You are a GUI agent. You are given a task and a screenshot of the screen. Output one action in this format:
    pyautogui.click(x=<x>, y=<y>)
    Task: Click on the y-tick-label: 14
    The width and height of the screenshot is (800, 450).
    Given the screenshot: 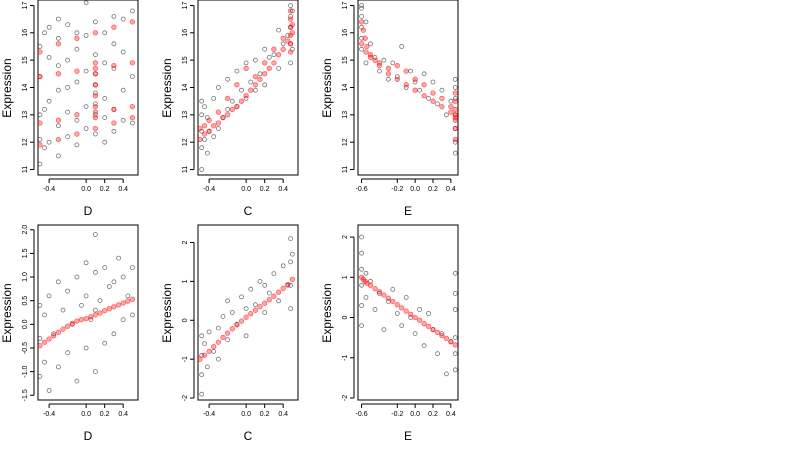 What is the action you would take?
    pyautogui.click(x=25, y=88)
    